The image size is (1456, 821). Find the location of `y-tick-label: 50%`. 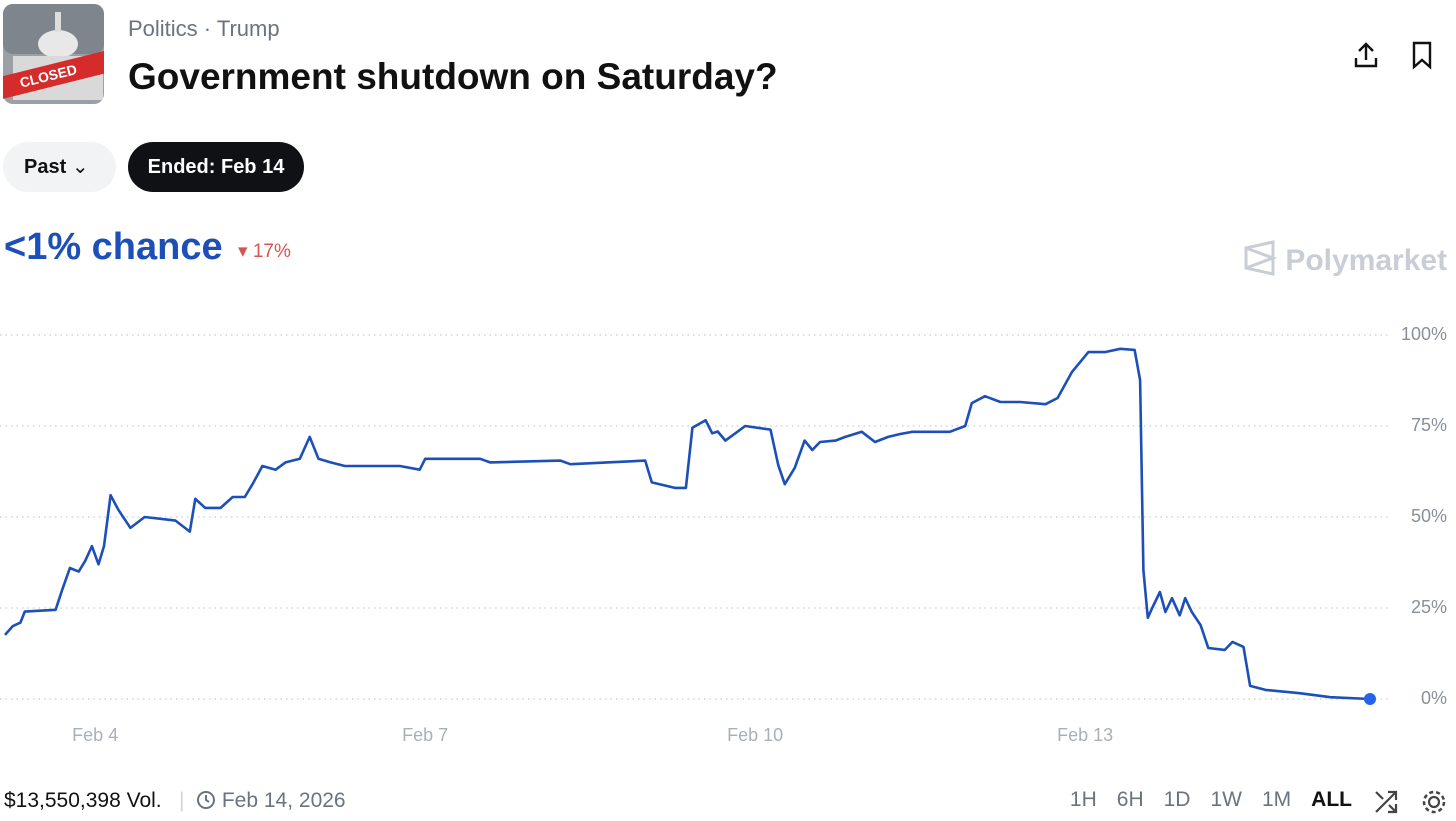

y-tick-label: 50% is located at coordinates (1429, 516).